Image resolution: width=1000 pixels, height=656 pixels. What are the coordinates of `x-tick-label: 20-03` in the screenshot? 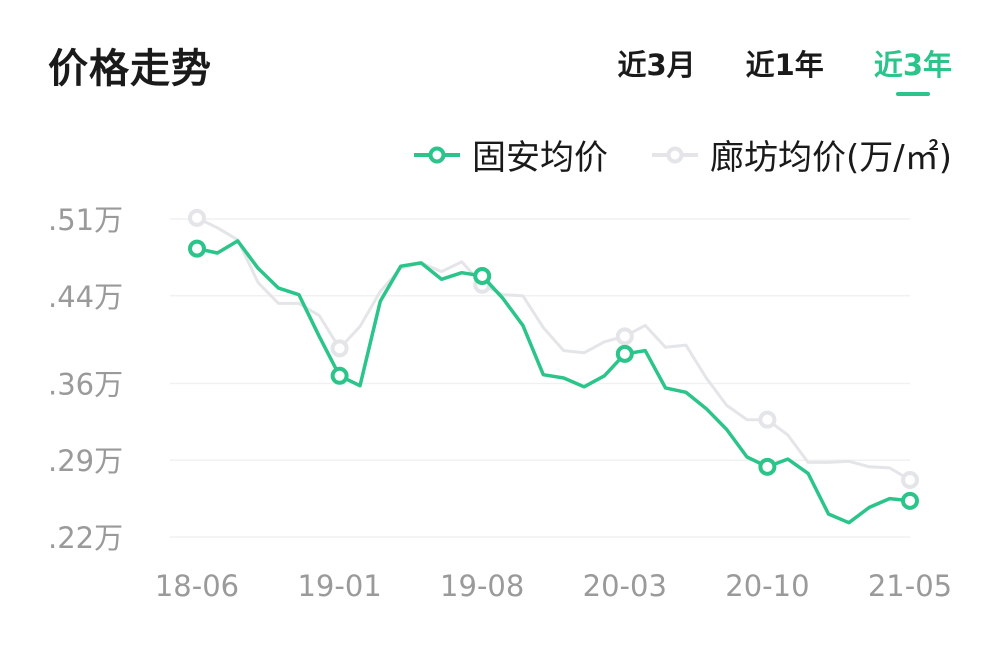 It's located at (625, 586).